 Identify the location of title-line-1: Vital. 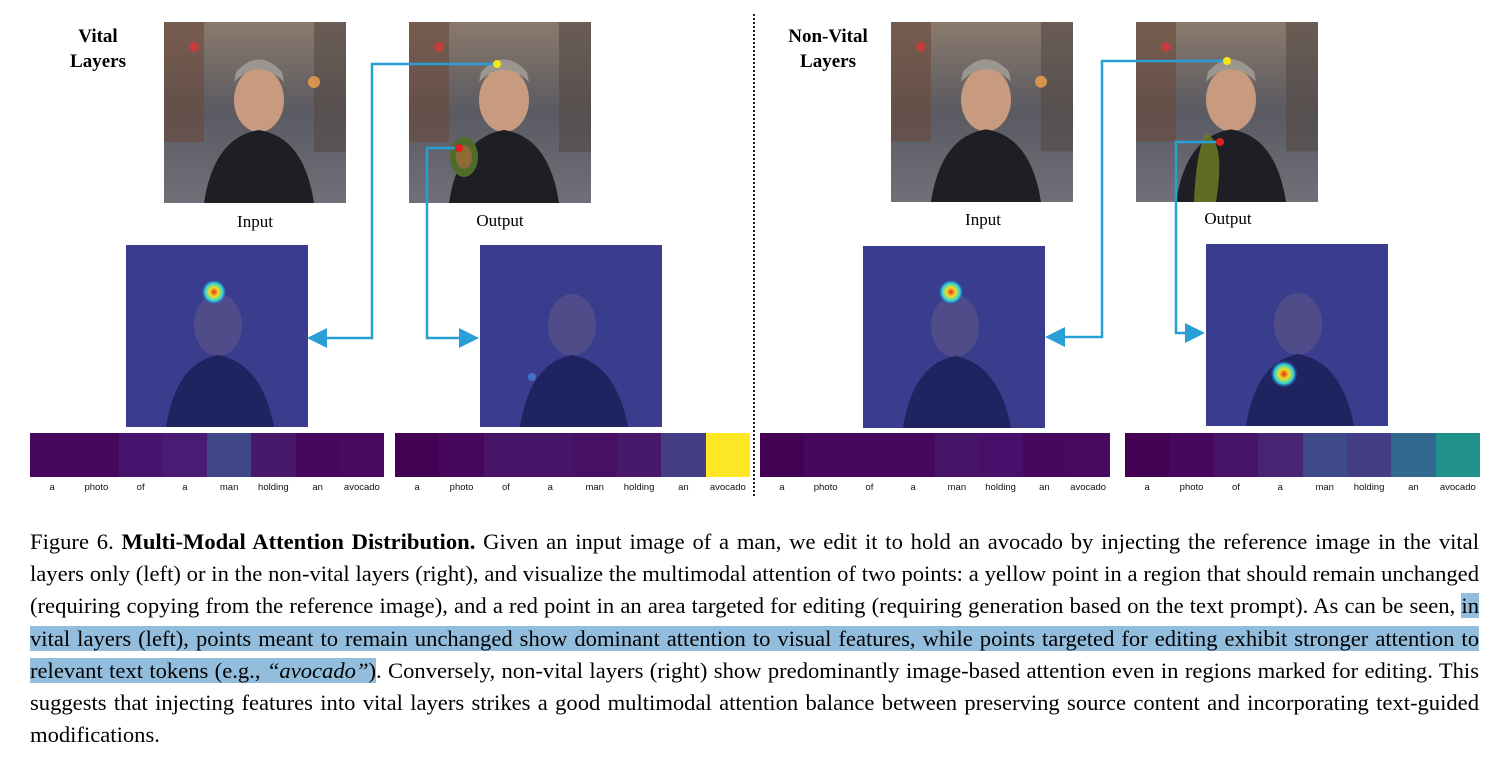
(98, 36).